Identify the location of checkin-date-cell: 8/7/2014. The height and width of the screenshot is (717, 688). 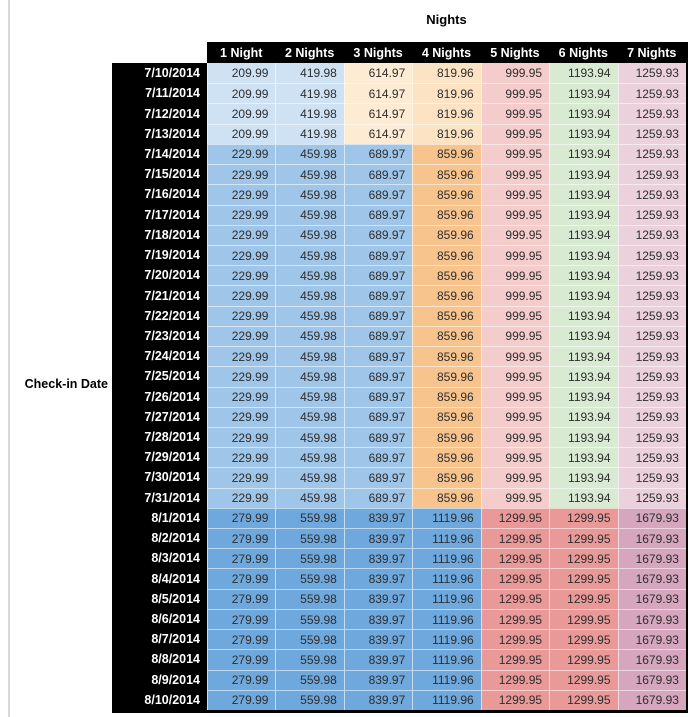
(159, 639).